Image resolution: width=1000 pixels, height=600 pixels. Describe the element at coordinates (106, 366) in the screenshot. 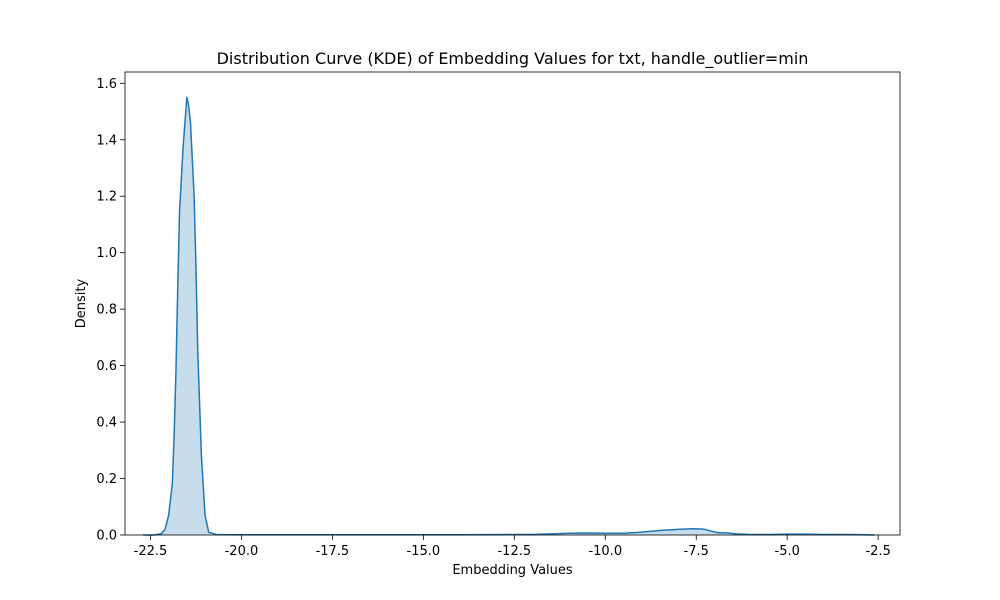

I see `y-tick-label: 0.6` at that location.